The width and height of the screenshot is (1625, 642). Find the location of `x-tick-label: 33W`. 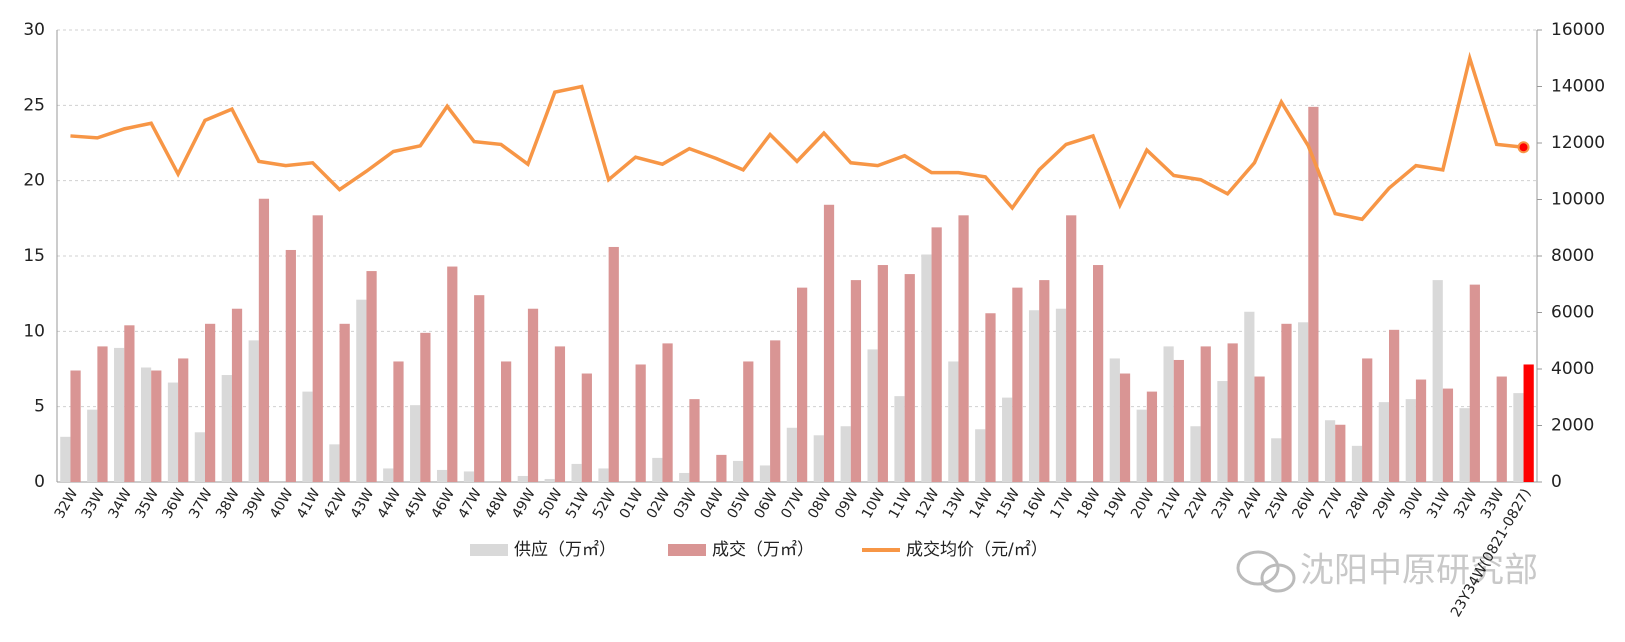

x-tick-label: 33W is located at coordinates (94, 504).